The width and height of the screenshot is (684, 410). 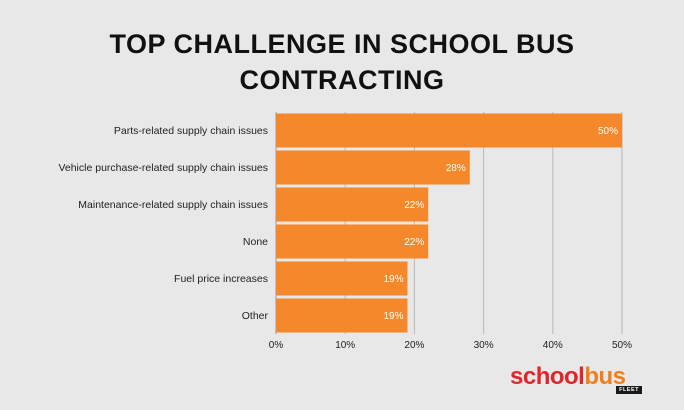 I want to click on data-label-2: 22%, so click(x=414, y=205).